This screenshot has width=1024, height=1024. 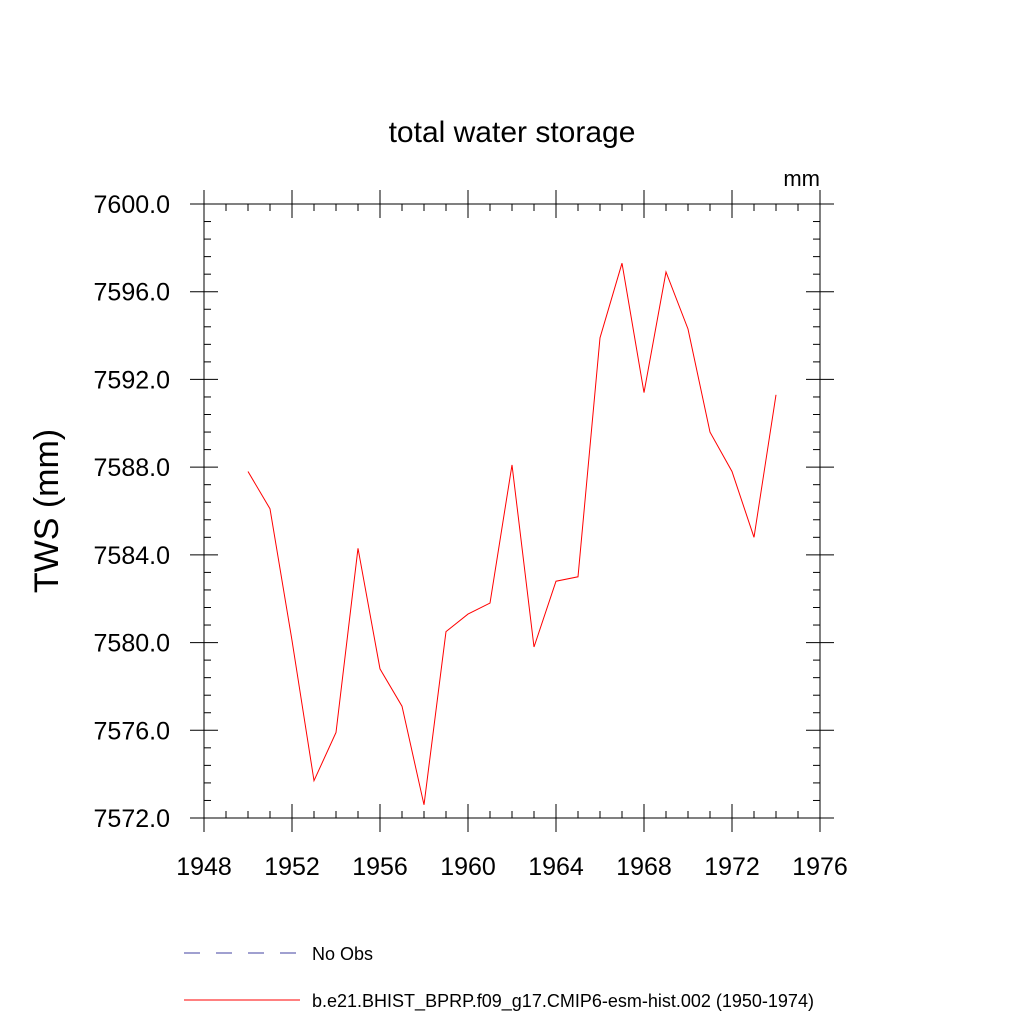 I want to click on y-tick-label: 7584.0, so click(x=132, y=556).